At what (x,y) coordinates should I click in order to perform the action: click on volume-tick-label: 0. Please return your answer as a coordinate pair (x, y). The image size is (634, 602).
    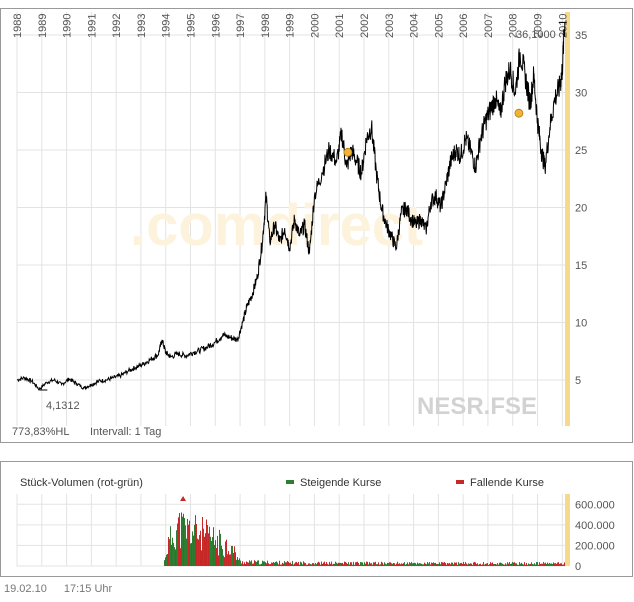
    Looking at the image, I should click on (578, 567).